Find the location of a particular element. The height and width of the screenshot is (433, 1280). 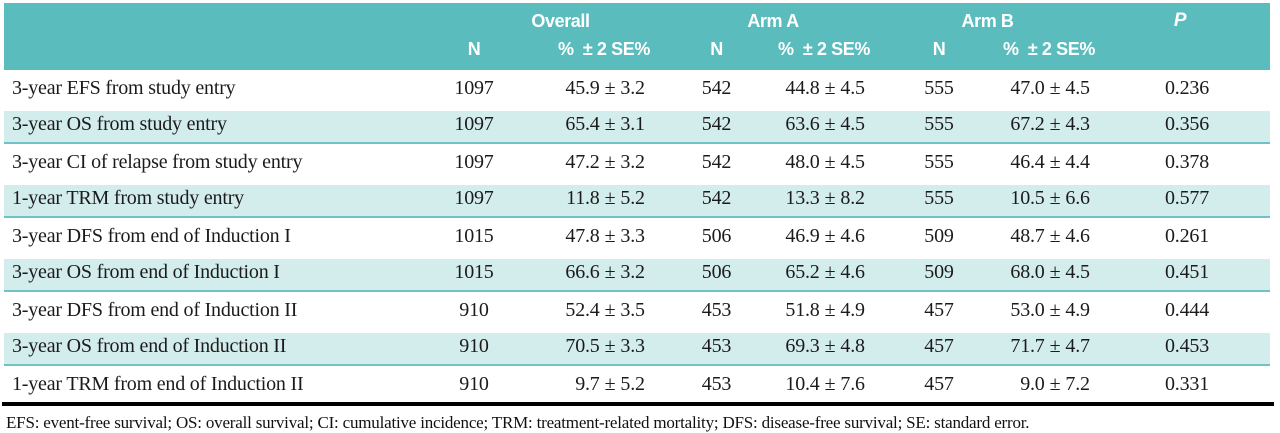

pct-se-value: 53.0 ±4.9 is located at coordinates (1050, 309).